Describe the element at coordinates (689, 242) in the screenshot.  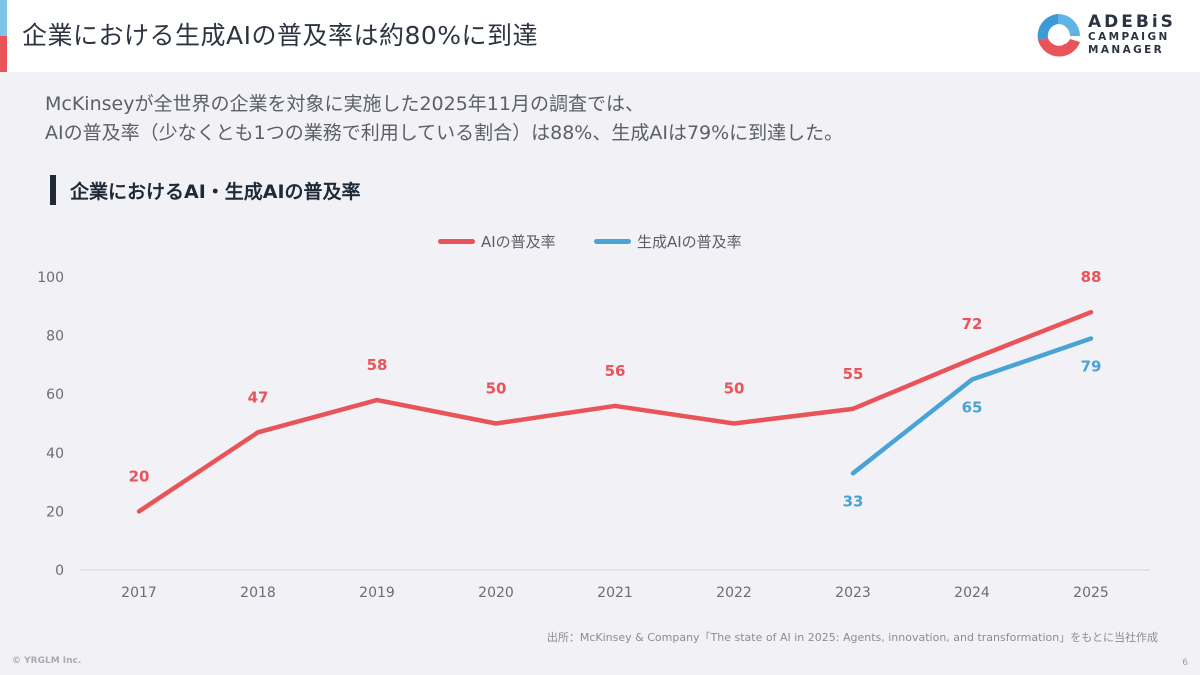
I see `legend-label-genai: 生成AIの普及率` at that location.